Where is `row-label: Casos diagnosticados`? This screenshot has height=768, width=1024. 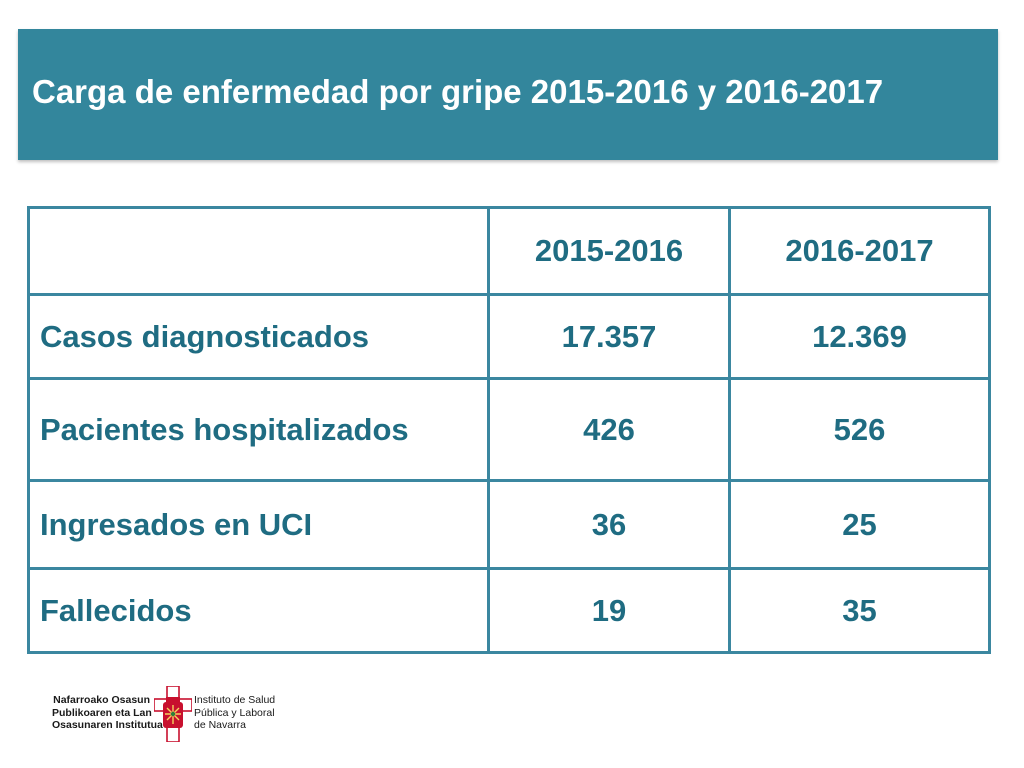 row-label: Casos diagnosticados is located at coordinates (258, 336).